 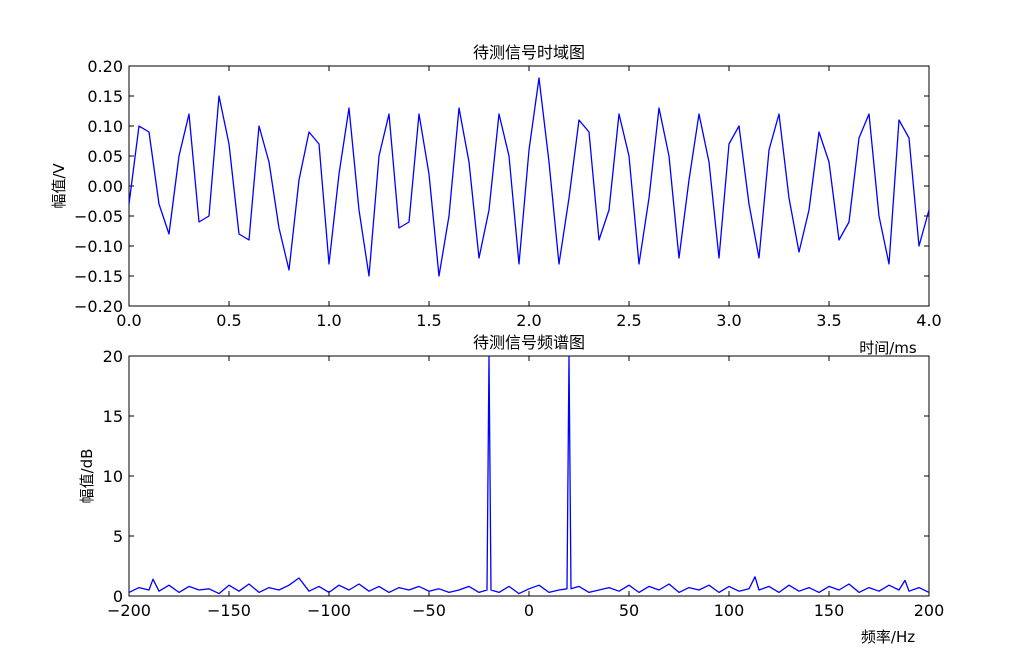 What do you see at coordinates (98, 216) in the screenshot?
I see `y-tick-label: −0.05` at bounding box center [98, 216].